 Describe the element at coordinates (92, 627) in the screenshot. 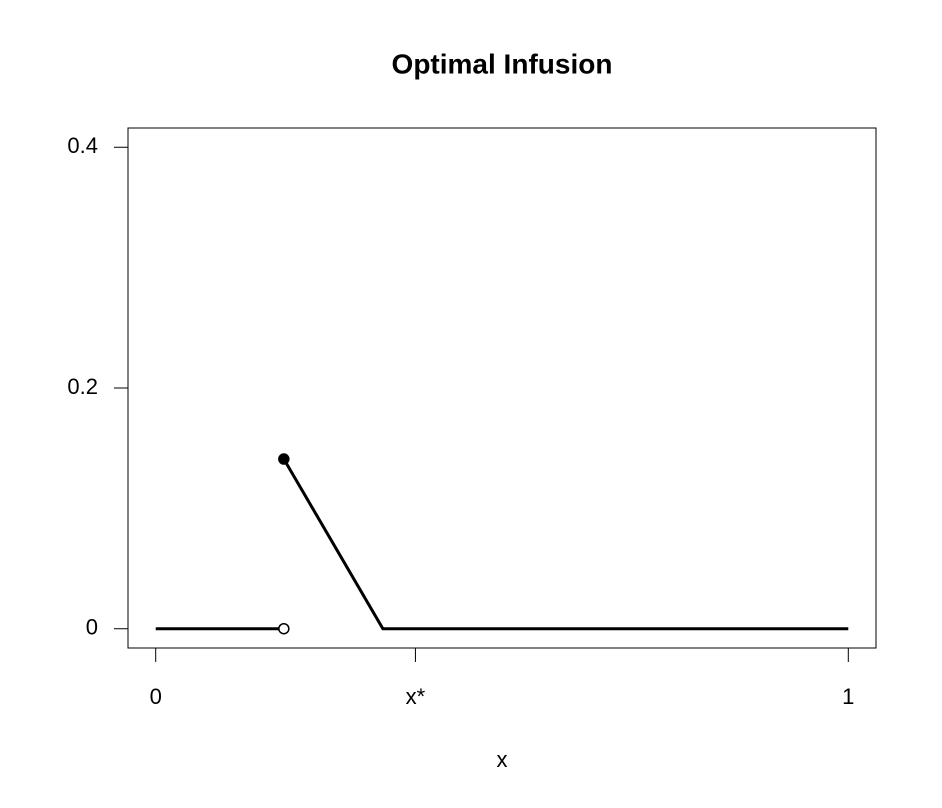

I see `y-tick-label: 0` at that location.